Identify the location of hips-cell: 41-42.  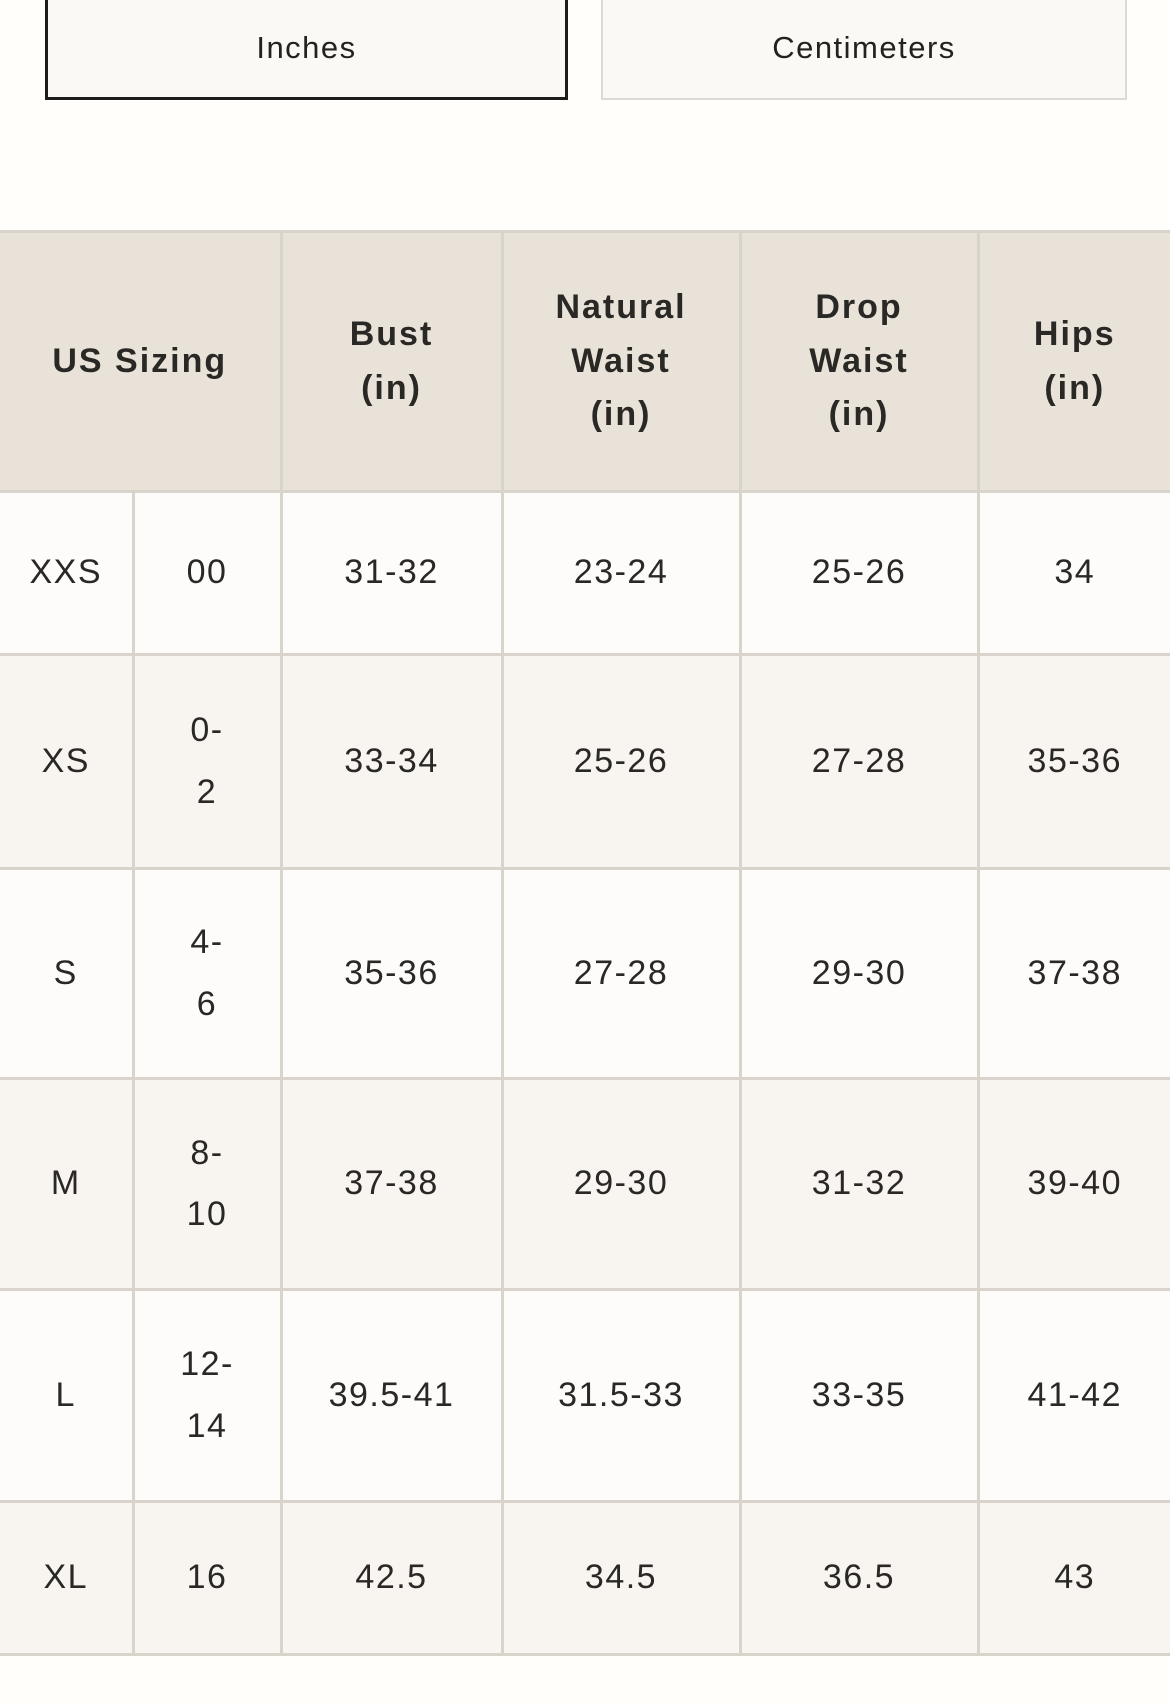
(1073, 1395).